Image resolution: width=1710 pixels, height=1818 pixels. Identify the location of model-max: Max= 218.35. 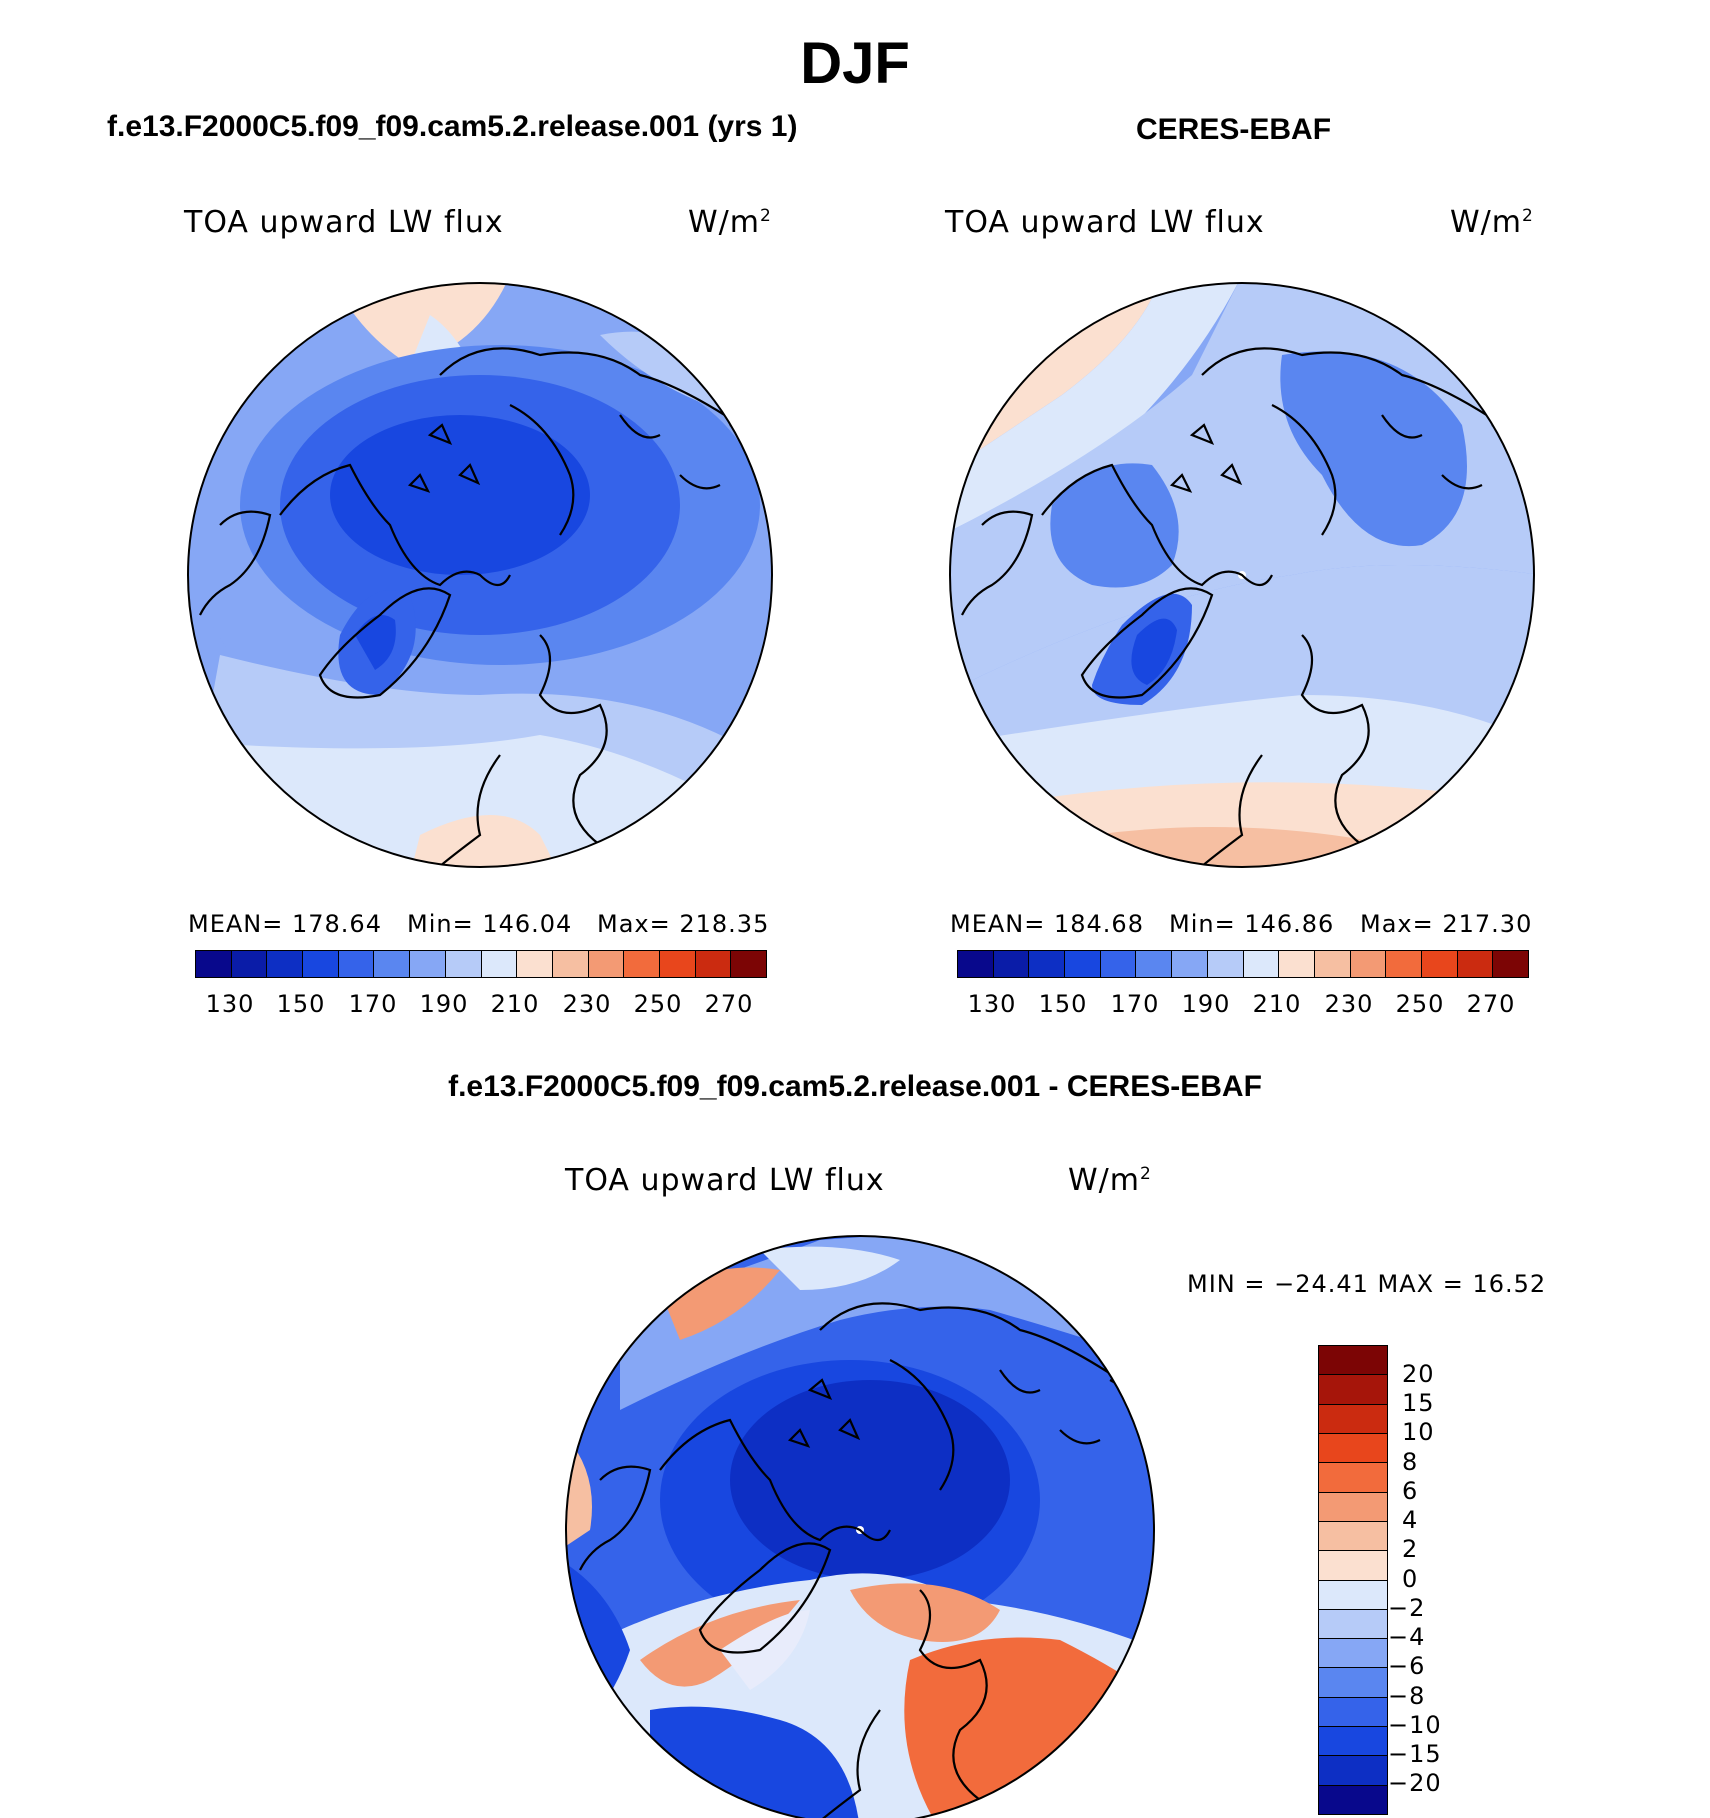
(683, 924).